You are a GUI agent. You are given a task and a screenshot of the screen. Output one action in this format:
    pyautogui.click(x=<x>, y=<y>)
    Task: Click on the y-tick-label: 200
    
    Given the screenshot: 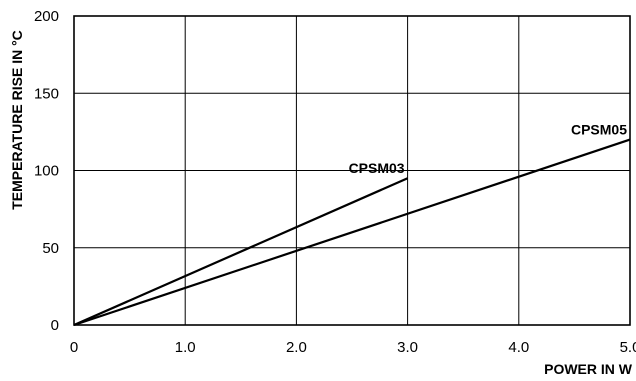 What is the action you would take?
    pyautogui.click(x=46, y=16)
    